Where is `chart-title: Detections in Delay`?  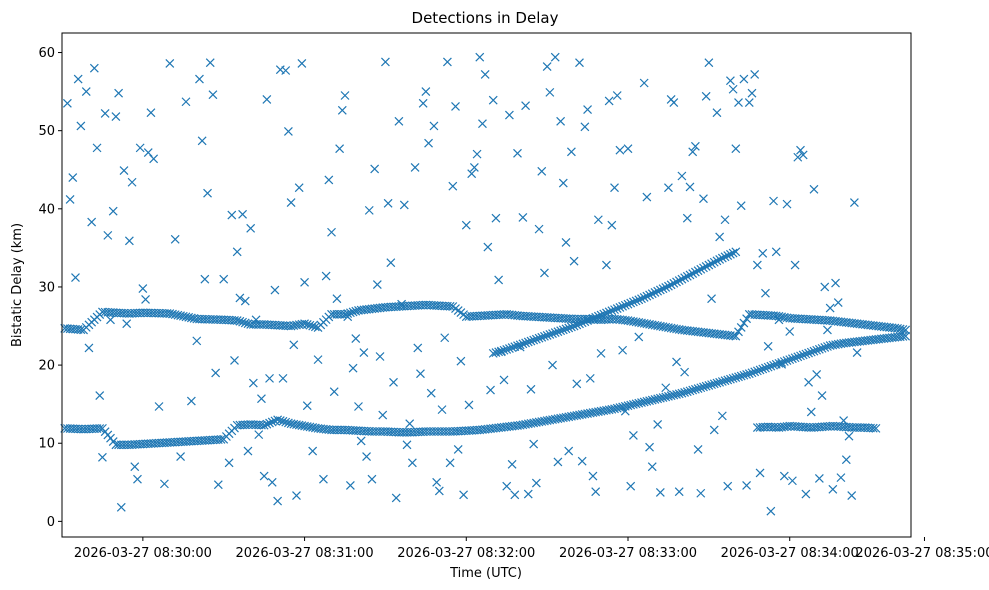 chart-title: Detections in Delay is located at coordinates (485, 18).